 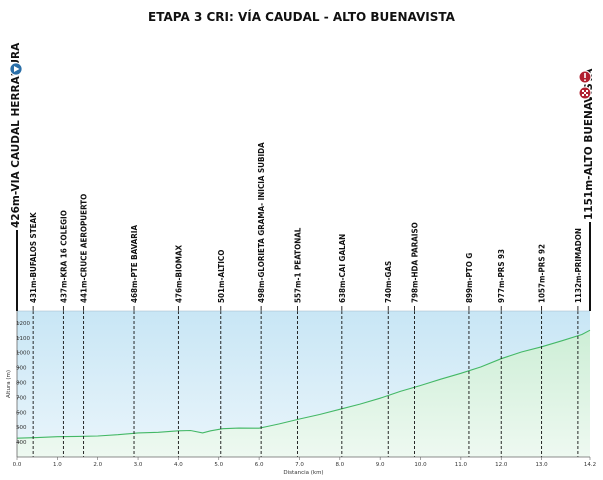 I want to click on finish-icon-bang, so click(x=585, y=75).